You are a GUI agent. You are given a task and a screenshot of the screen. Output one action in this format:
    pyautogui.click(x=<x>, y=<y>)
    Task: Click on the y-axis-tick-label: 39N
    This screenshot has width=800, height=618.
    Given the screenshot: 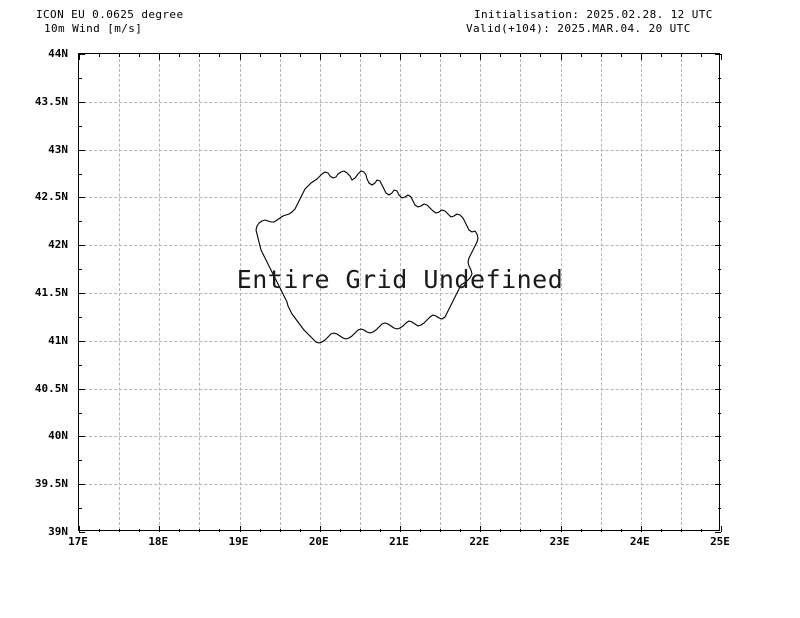 What is the action you would take?
    pyautogui.click(x=58, y=531)
    